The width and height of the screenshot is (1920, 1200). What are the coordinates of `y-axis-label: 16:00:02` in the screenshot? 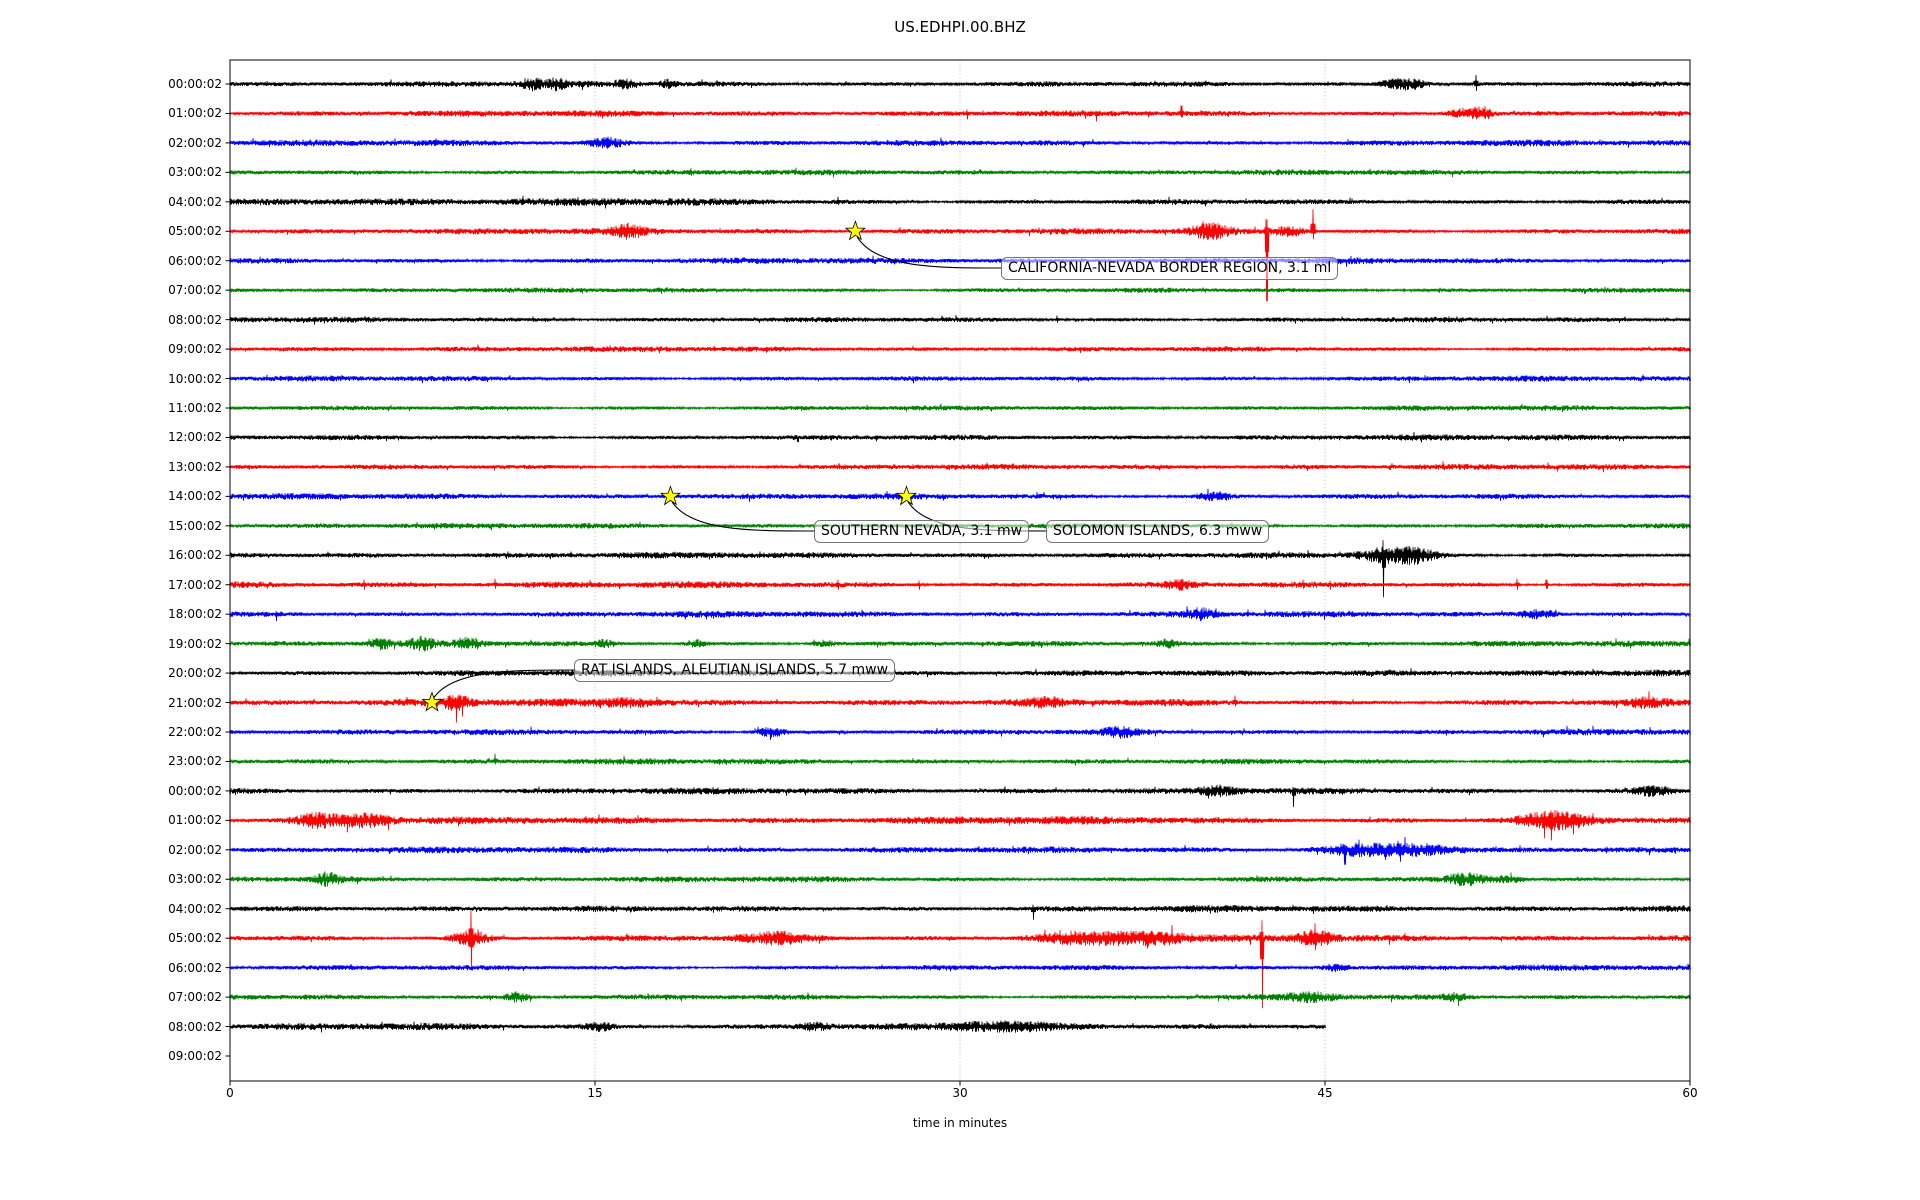 It's located at (195, 555).